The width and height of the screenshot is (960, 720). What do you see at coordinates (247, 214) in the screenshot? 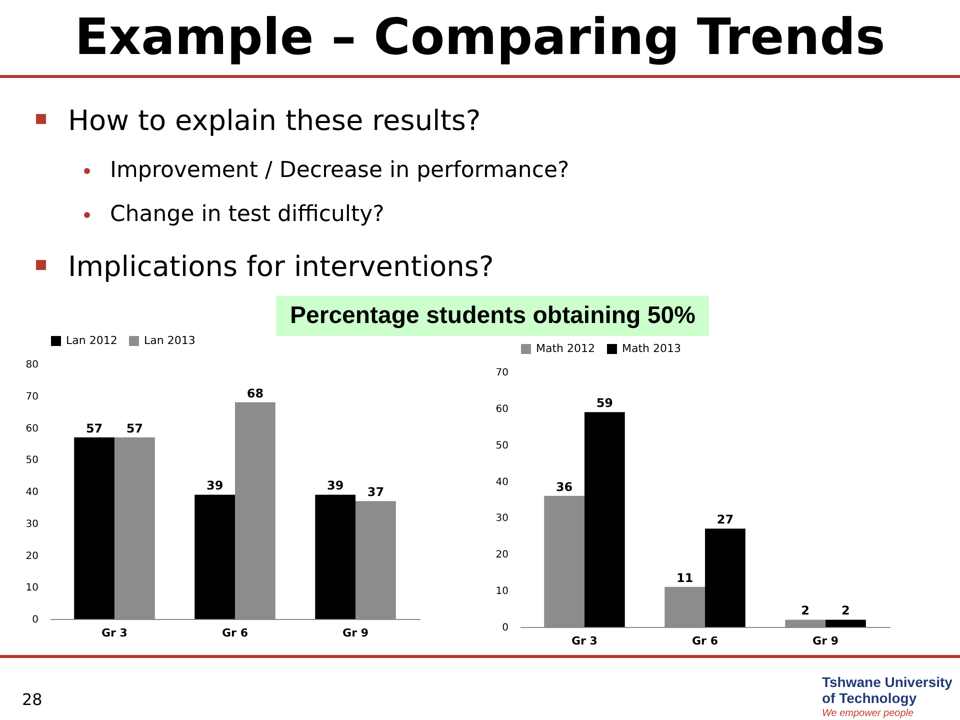
I see `text: Change in test difficulty?` at bounding box center [247, 214].